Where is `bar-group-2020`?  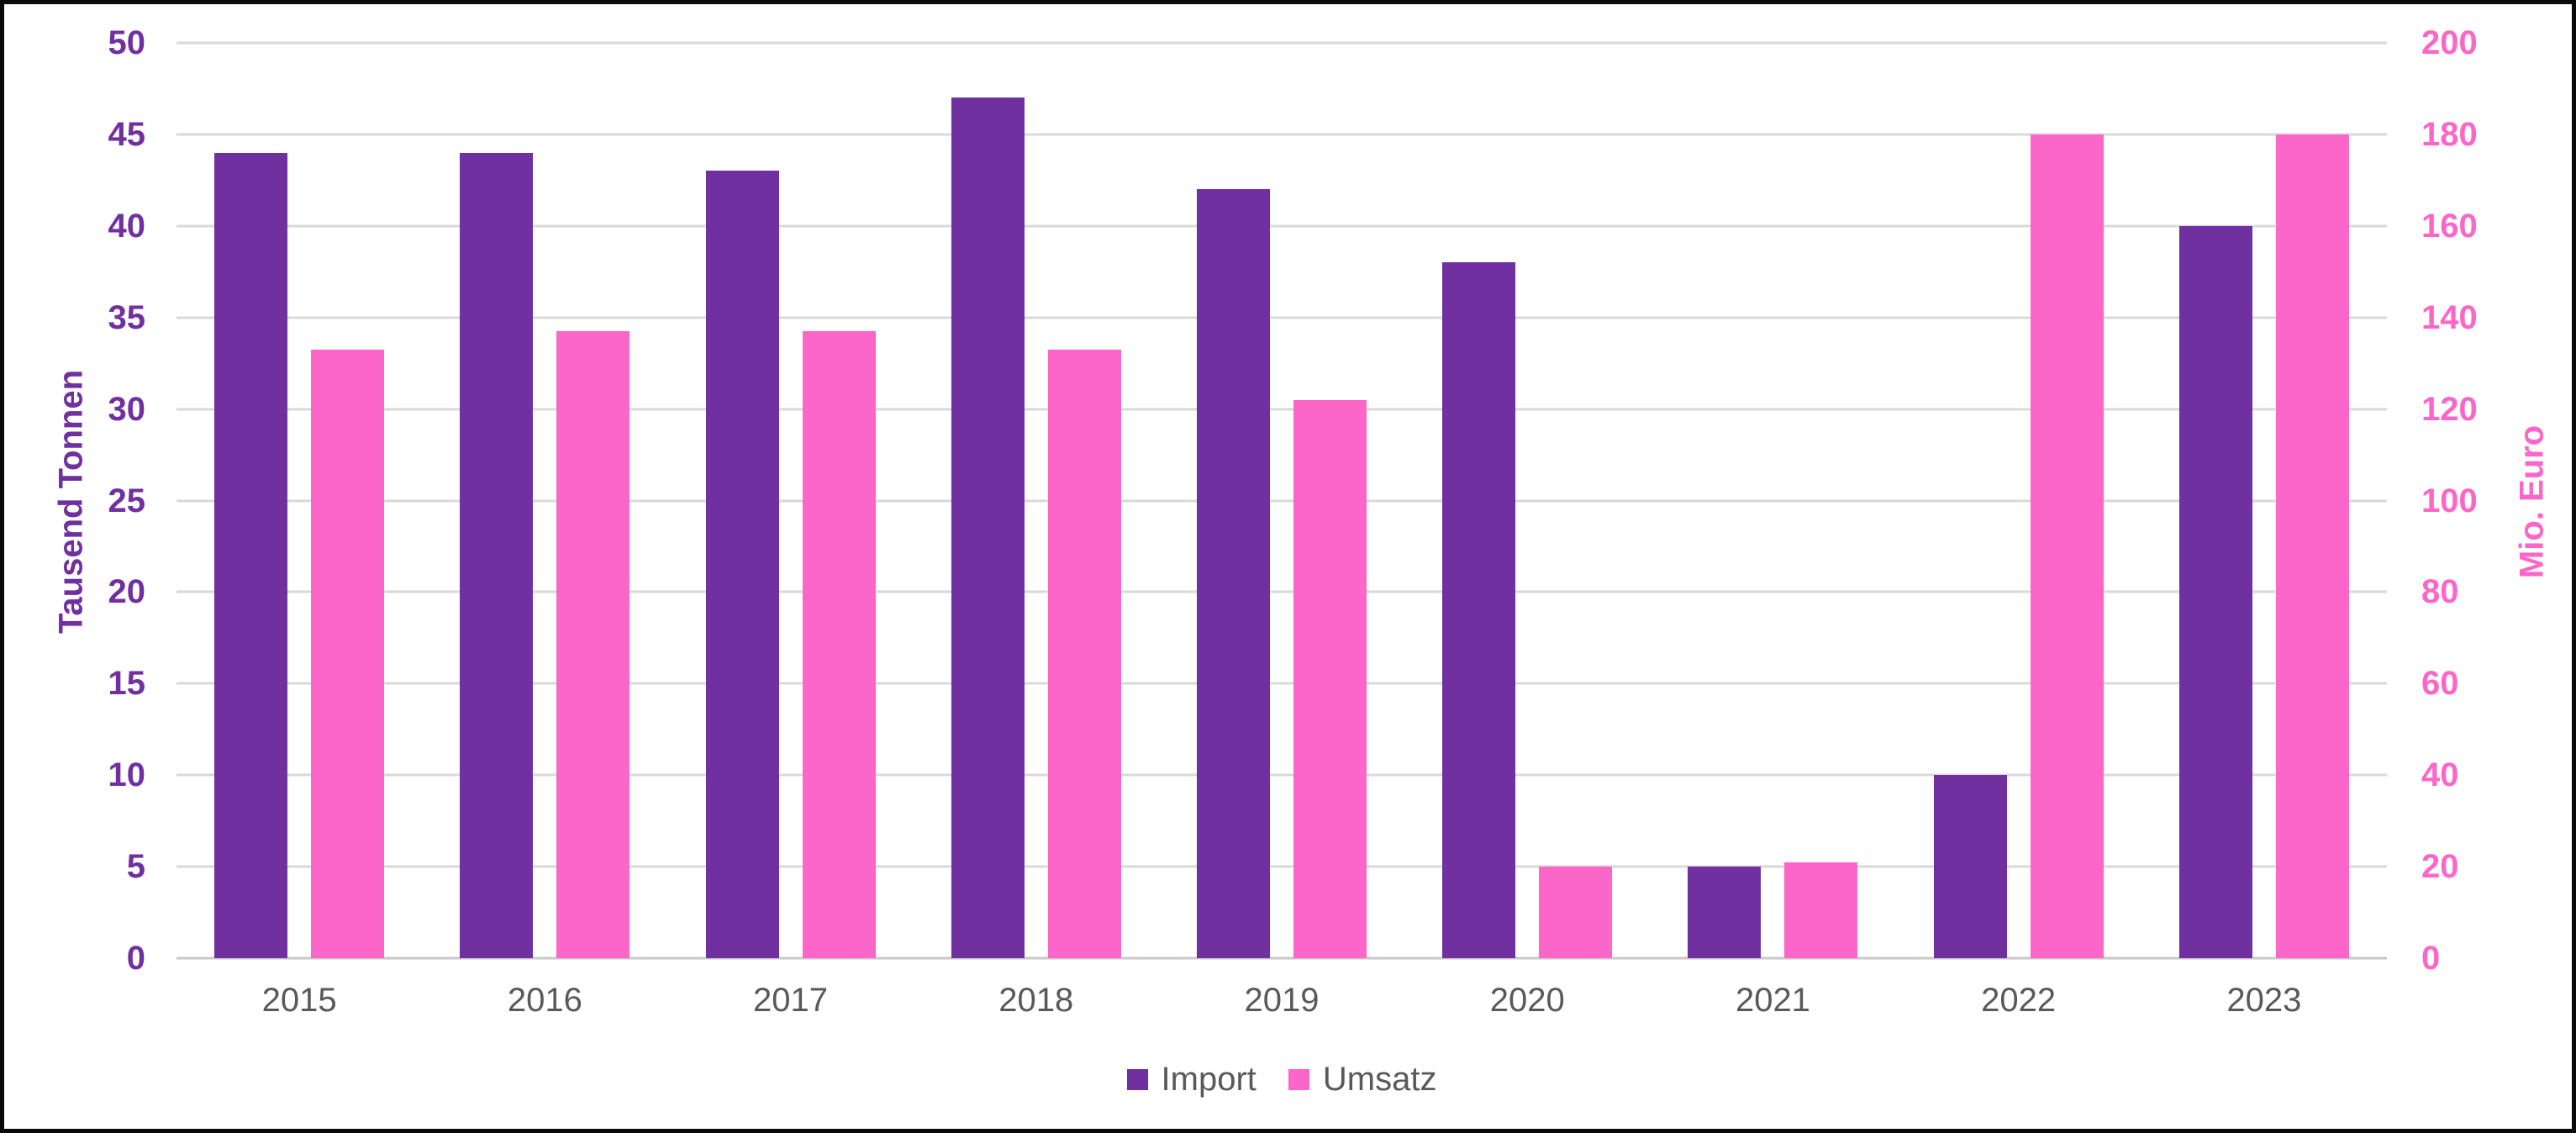
bar-group-2020 is located at coordinates (1527, 501).